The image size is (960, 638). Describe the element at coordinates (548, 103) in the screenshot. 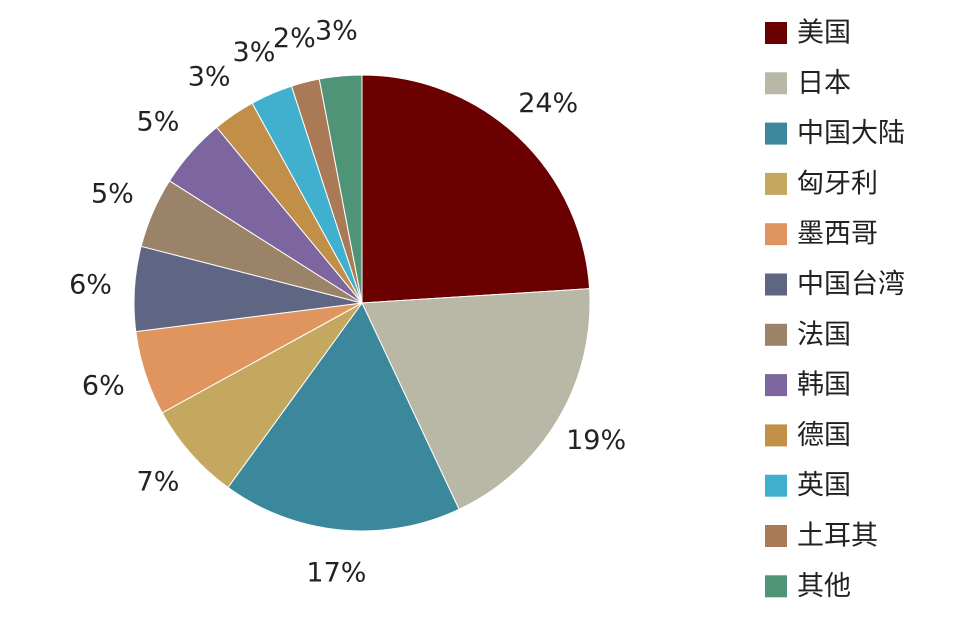

I see `data-label: 24%` at that location.